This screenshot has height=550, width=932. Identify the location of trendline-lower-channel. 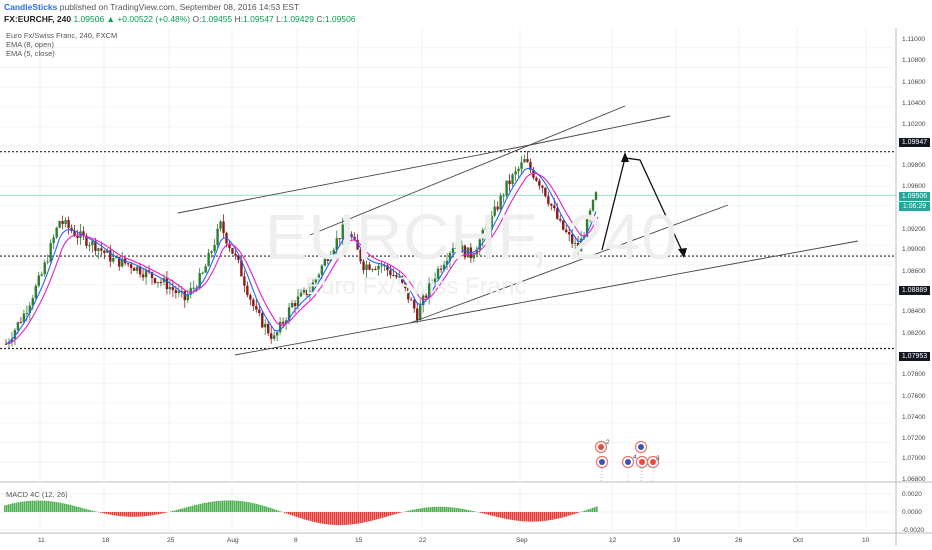
(546, 298).